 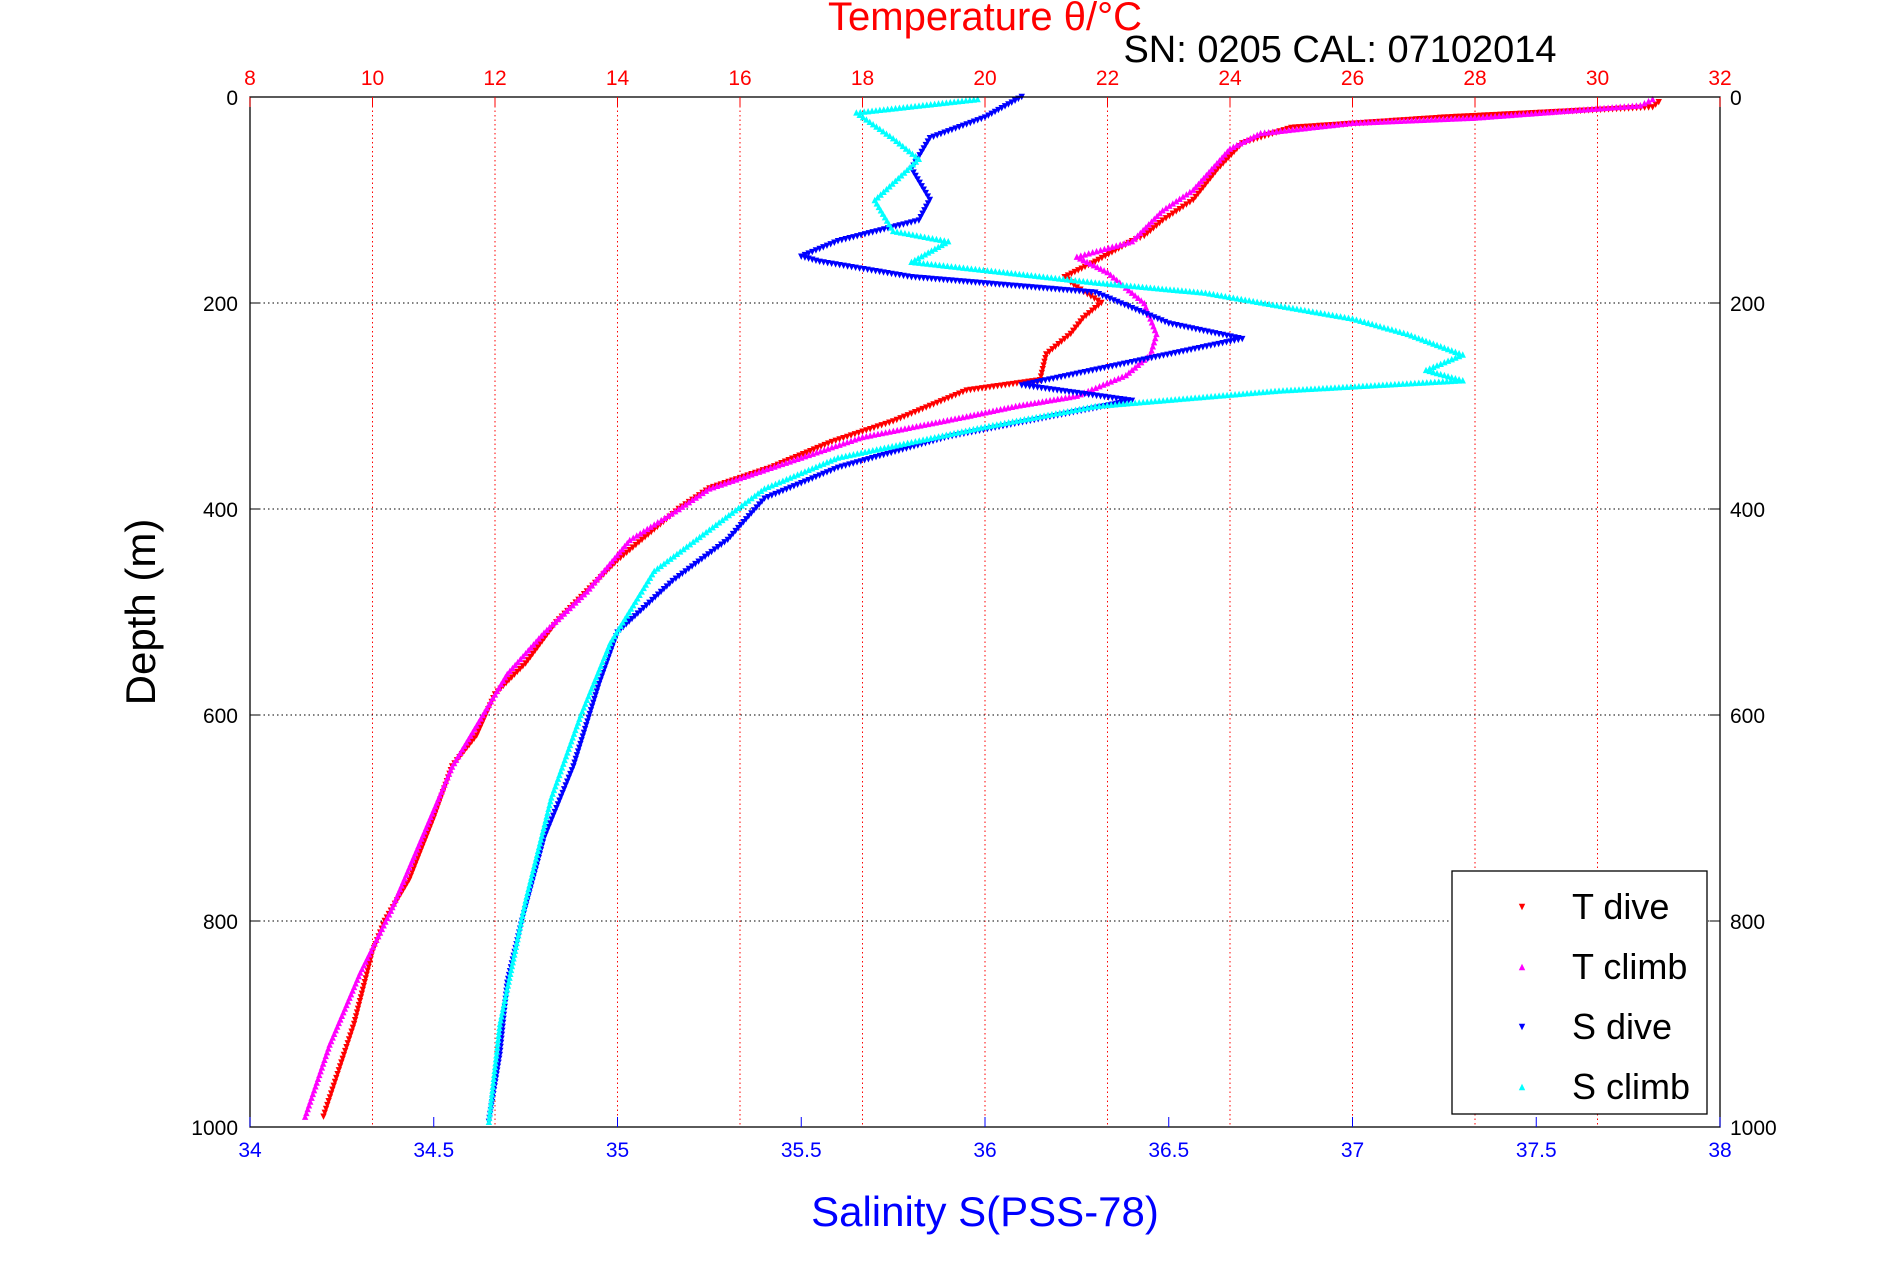 I want to click on top-tick-label: 12, so click(x=494, y=78).